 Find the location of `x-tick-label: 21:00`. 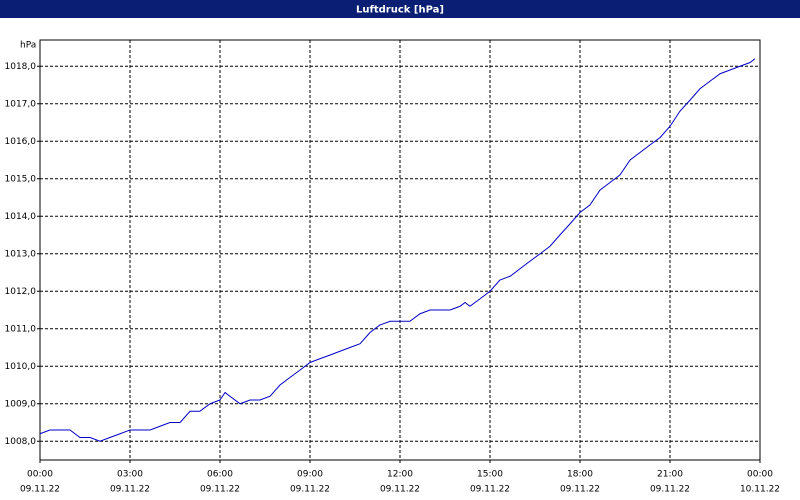

x-tick-label: 21:00 is located at coordinates (670, 475).